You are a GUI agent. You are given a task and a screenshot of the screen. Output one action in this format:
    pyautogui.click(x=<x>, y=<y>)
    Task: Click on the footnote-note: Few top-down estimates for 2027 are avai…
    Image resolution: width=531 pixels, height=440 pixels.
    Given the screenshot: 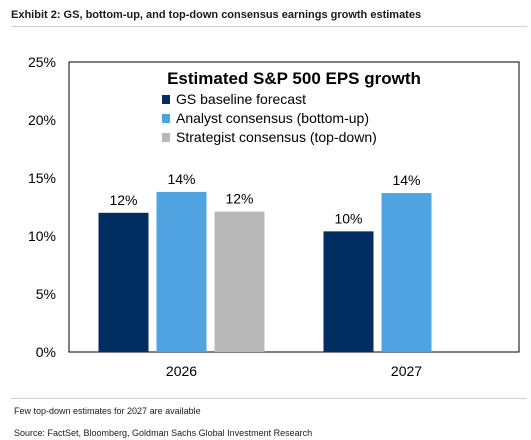 What is the action you would take?
    pyautogui.click(x=107, y=411)
    